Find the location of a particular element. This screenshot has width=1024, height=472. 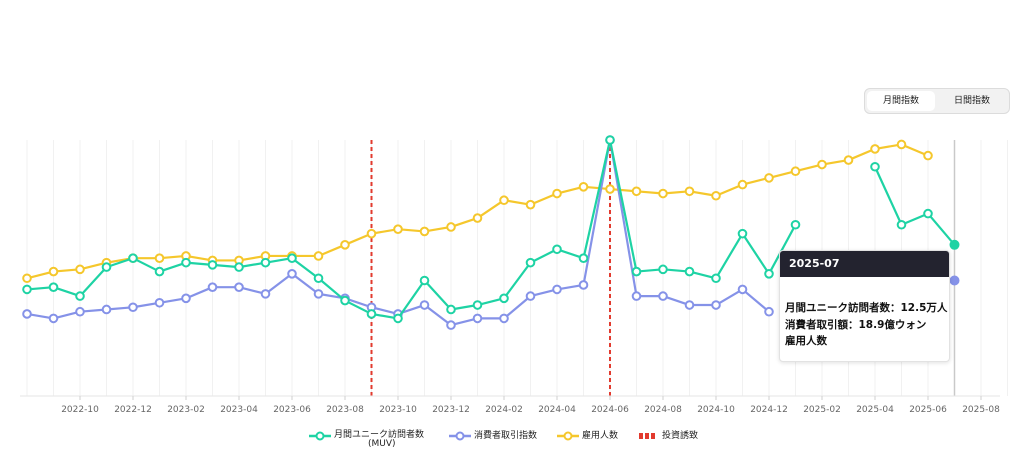

x-tick-label: 2025-02 is located at coordinates (822, 410).